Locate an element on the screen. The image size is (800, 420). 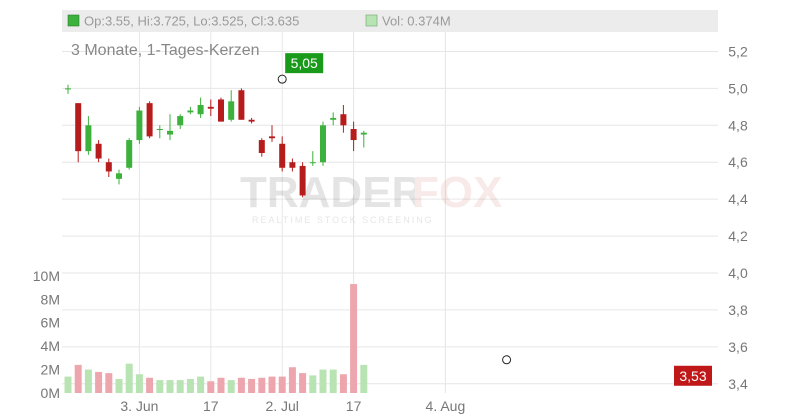
last-marker-circle is located at coordinates (507, 360).